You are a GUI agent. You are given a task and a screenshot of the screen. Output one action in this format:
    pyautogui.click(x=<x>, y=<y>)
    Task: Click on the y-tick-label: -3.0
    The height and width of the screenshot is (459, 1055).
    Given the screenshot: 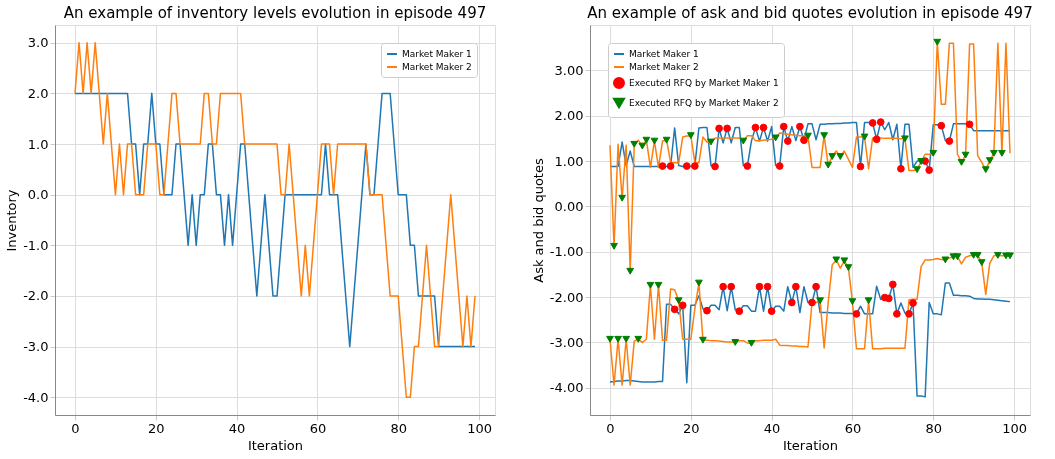 What is the action you would take?
    pyautogui.click(x=36, y=347)
    